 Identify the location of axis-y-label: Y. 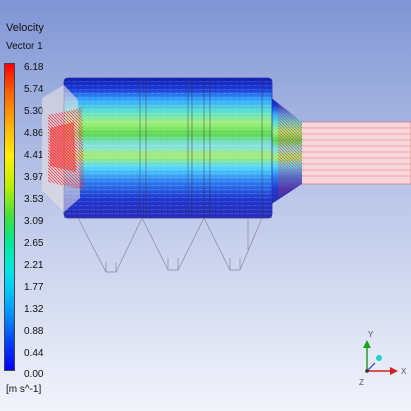
(371, 334).